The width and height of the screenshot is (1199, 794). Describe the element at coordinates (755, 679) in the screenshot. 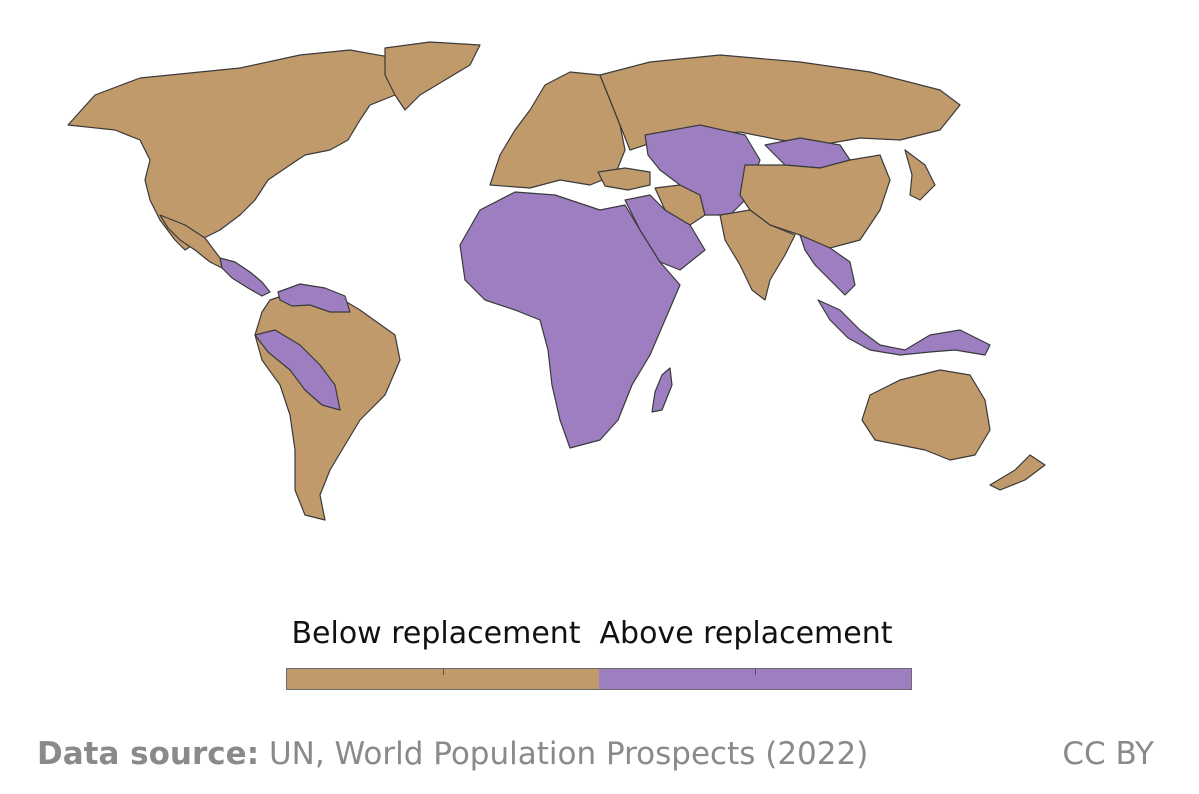

I see `legend-swatch-above` at that location.